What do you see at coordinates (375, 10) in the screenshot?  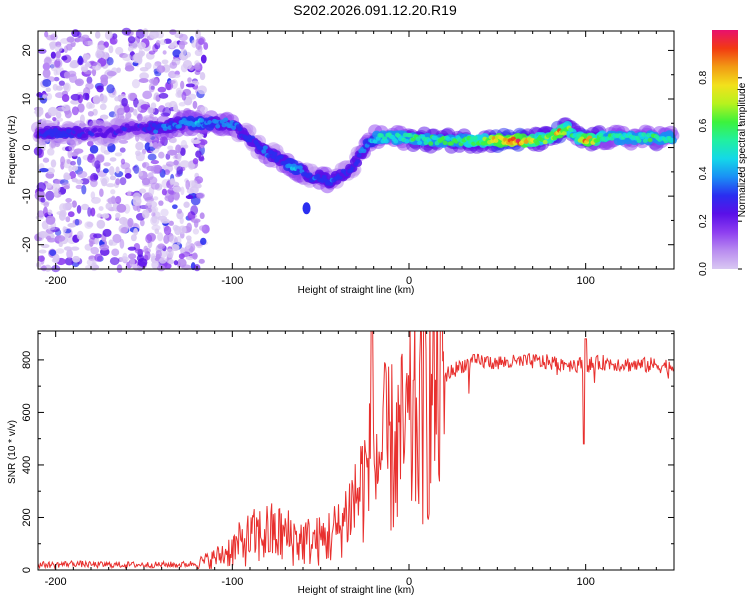 I see `chart-title: S202.2026.091.12.20.R19` at bounding box center [375, 10].